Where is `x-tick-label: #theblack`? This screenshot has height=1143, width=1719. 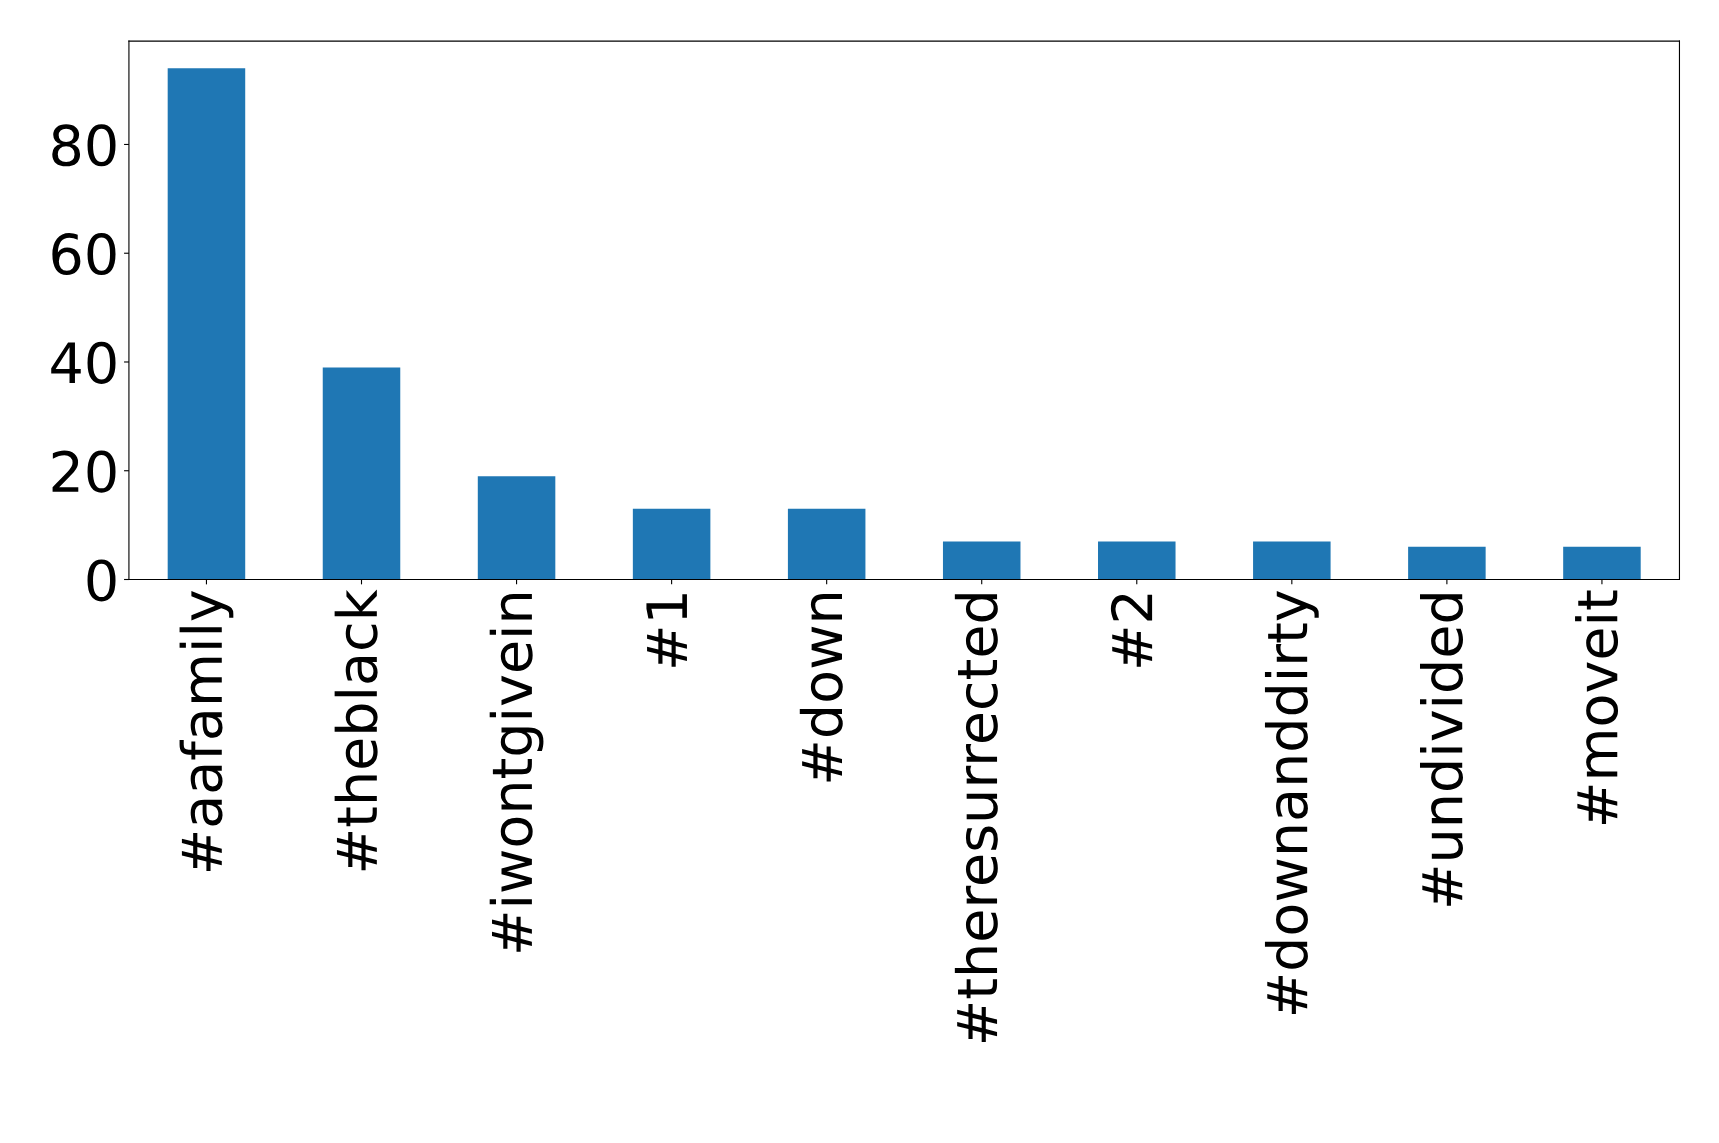 x-tick-label: #theblack is located at coordinates (356, 730).